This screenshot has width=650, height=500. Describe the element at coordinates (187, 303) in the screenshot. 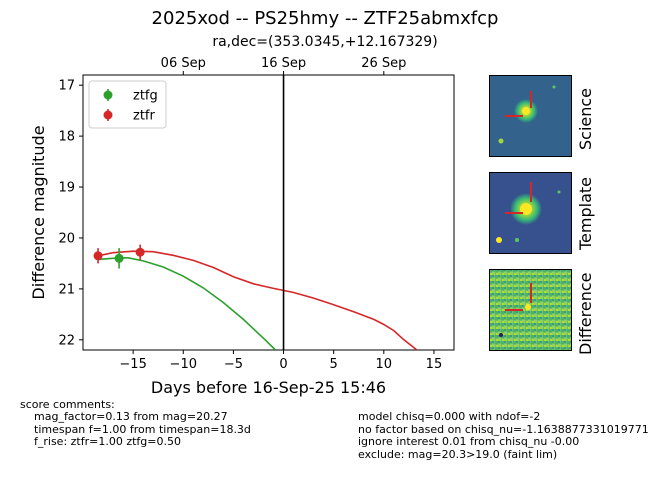

I see `ztfg-model-curve` at that location.